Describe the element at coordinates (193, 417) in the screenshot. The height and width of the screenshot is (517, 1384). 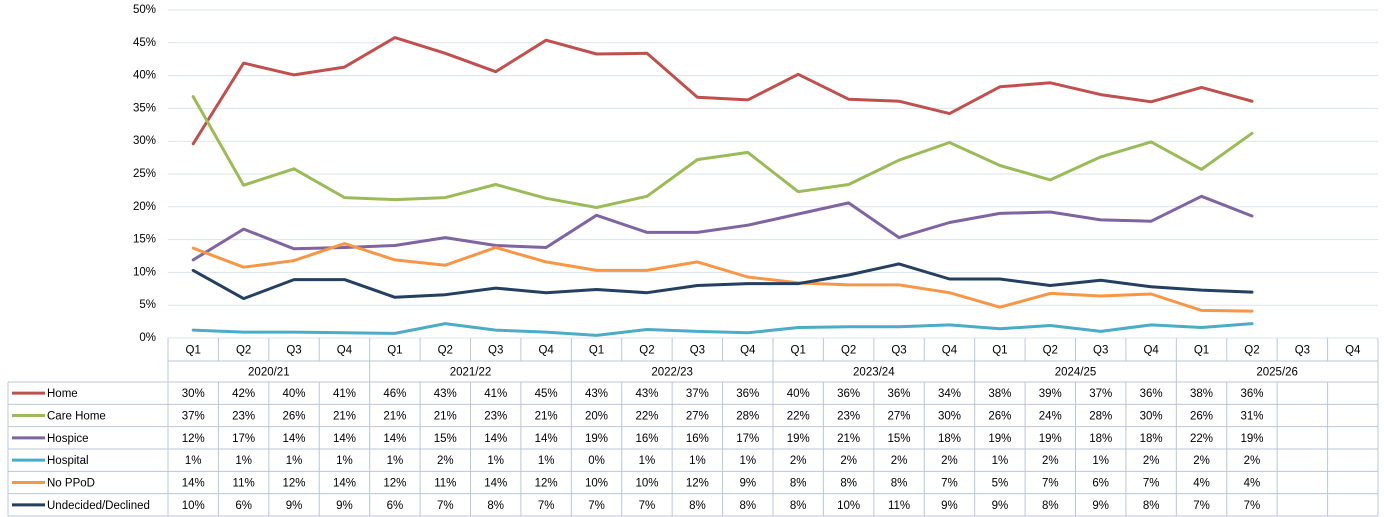
I see `table-cell: 37%` at that location.